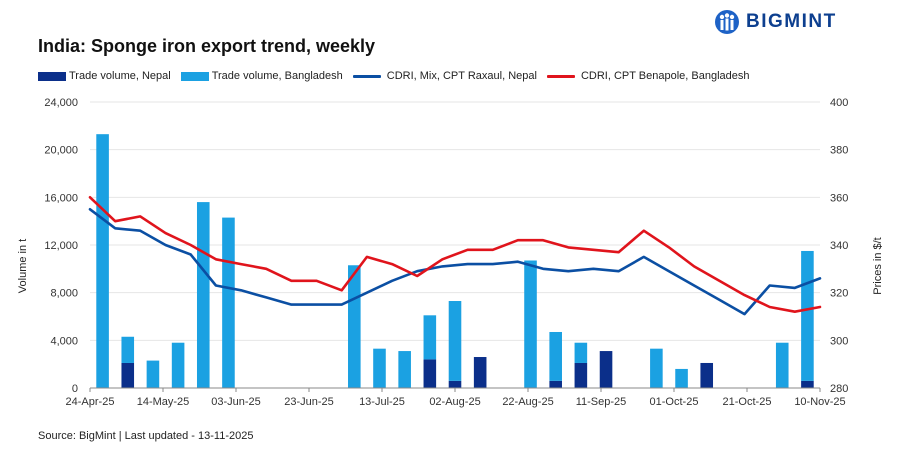 The height and width of the screenshot is (453, 907). Describe the element at coordinates (839, 389) in the screenshot. I see `y-tick-label-right: 280` at that location.